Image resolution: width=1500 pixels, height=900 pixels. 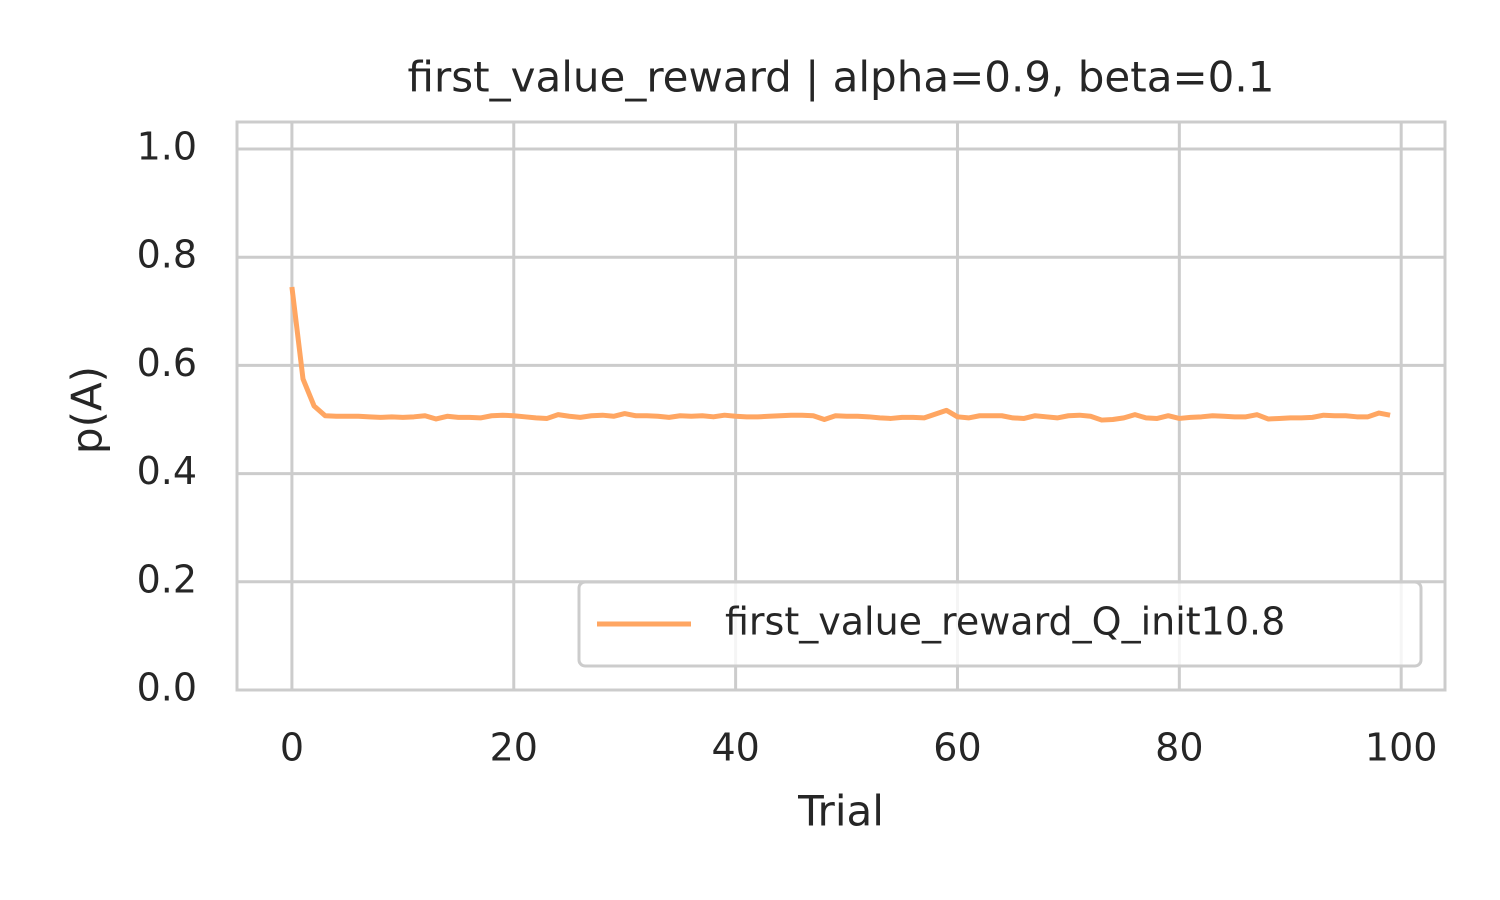 I want to click on x-tick-label: 0, so click(x=292, y=748).